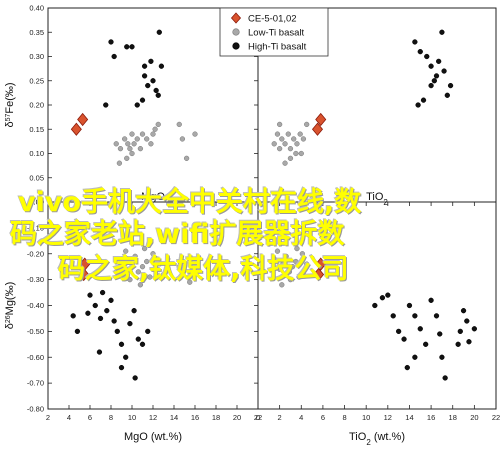 The image size is (500, 457). What do you see at coordinates (35, 383) in the screenshot?
I see `y-tick-label: -0.70` at bounding box center [35, 383].